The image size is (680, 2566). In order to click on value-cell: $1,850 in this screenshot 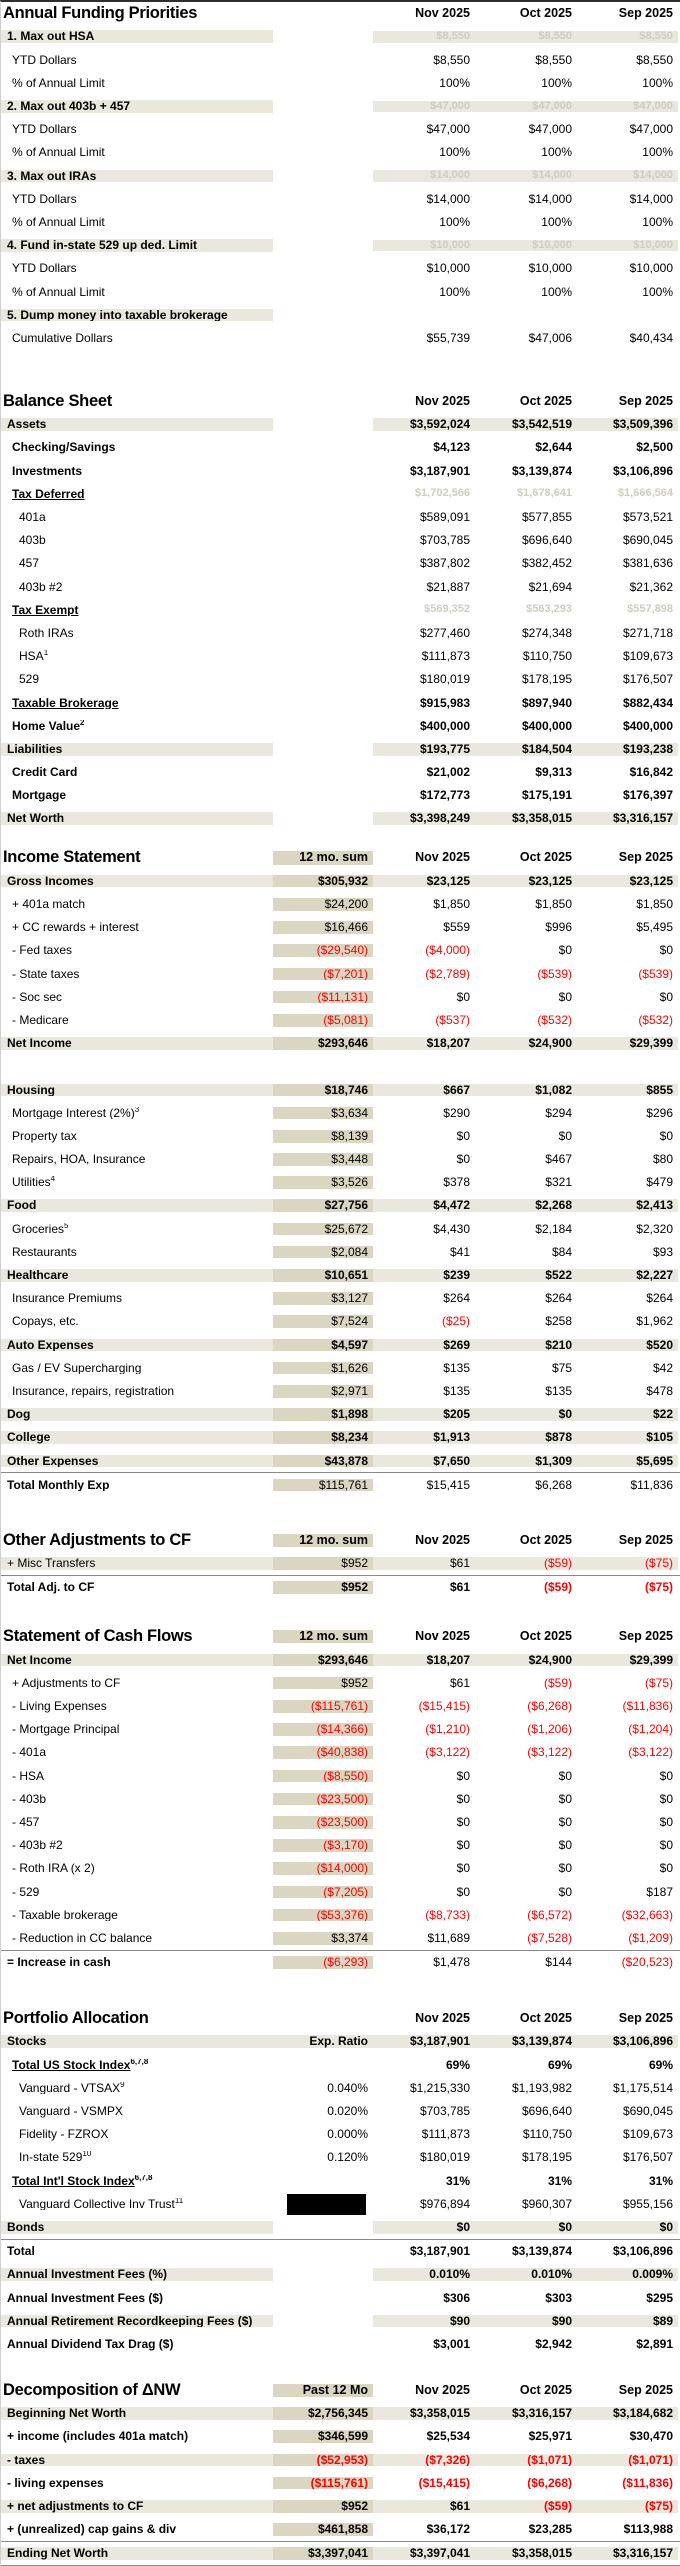, I will do `click(553, 904)`.